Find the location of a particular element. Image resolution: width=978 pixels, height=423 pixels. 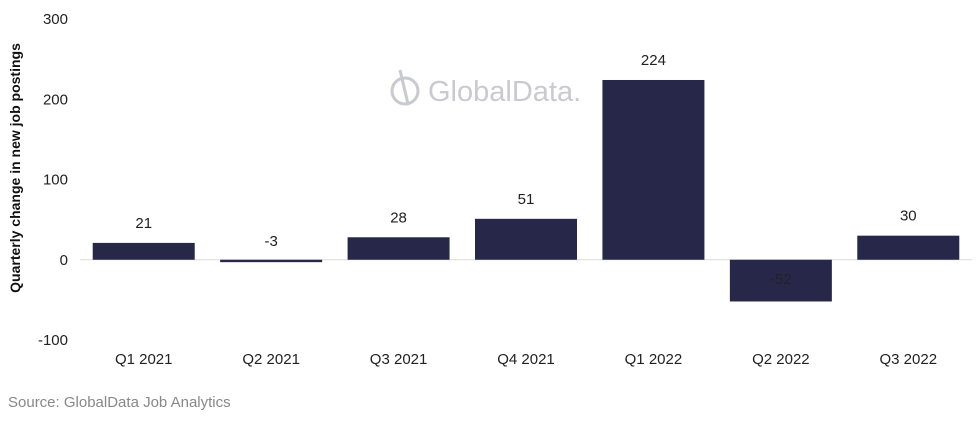

x-tick-label: Q3 2022 is located at coordinates (909, 359).